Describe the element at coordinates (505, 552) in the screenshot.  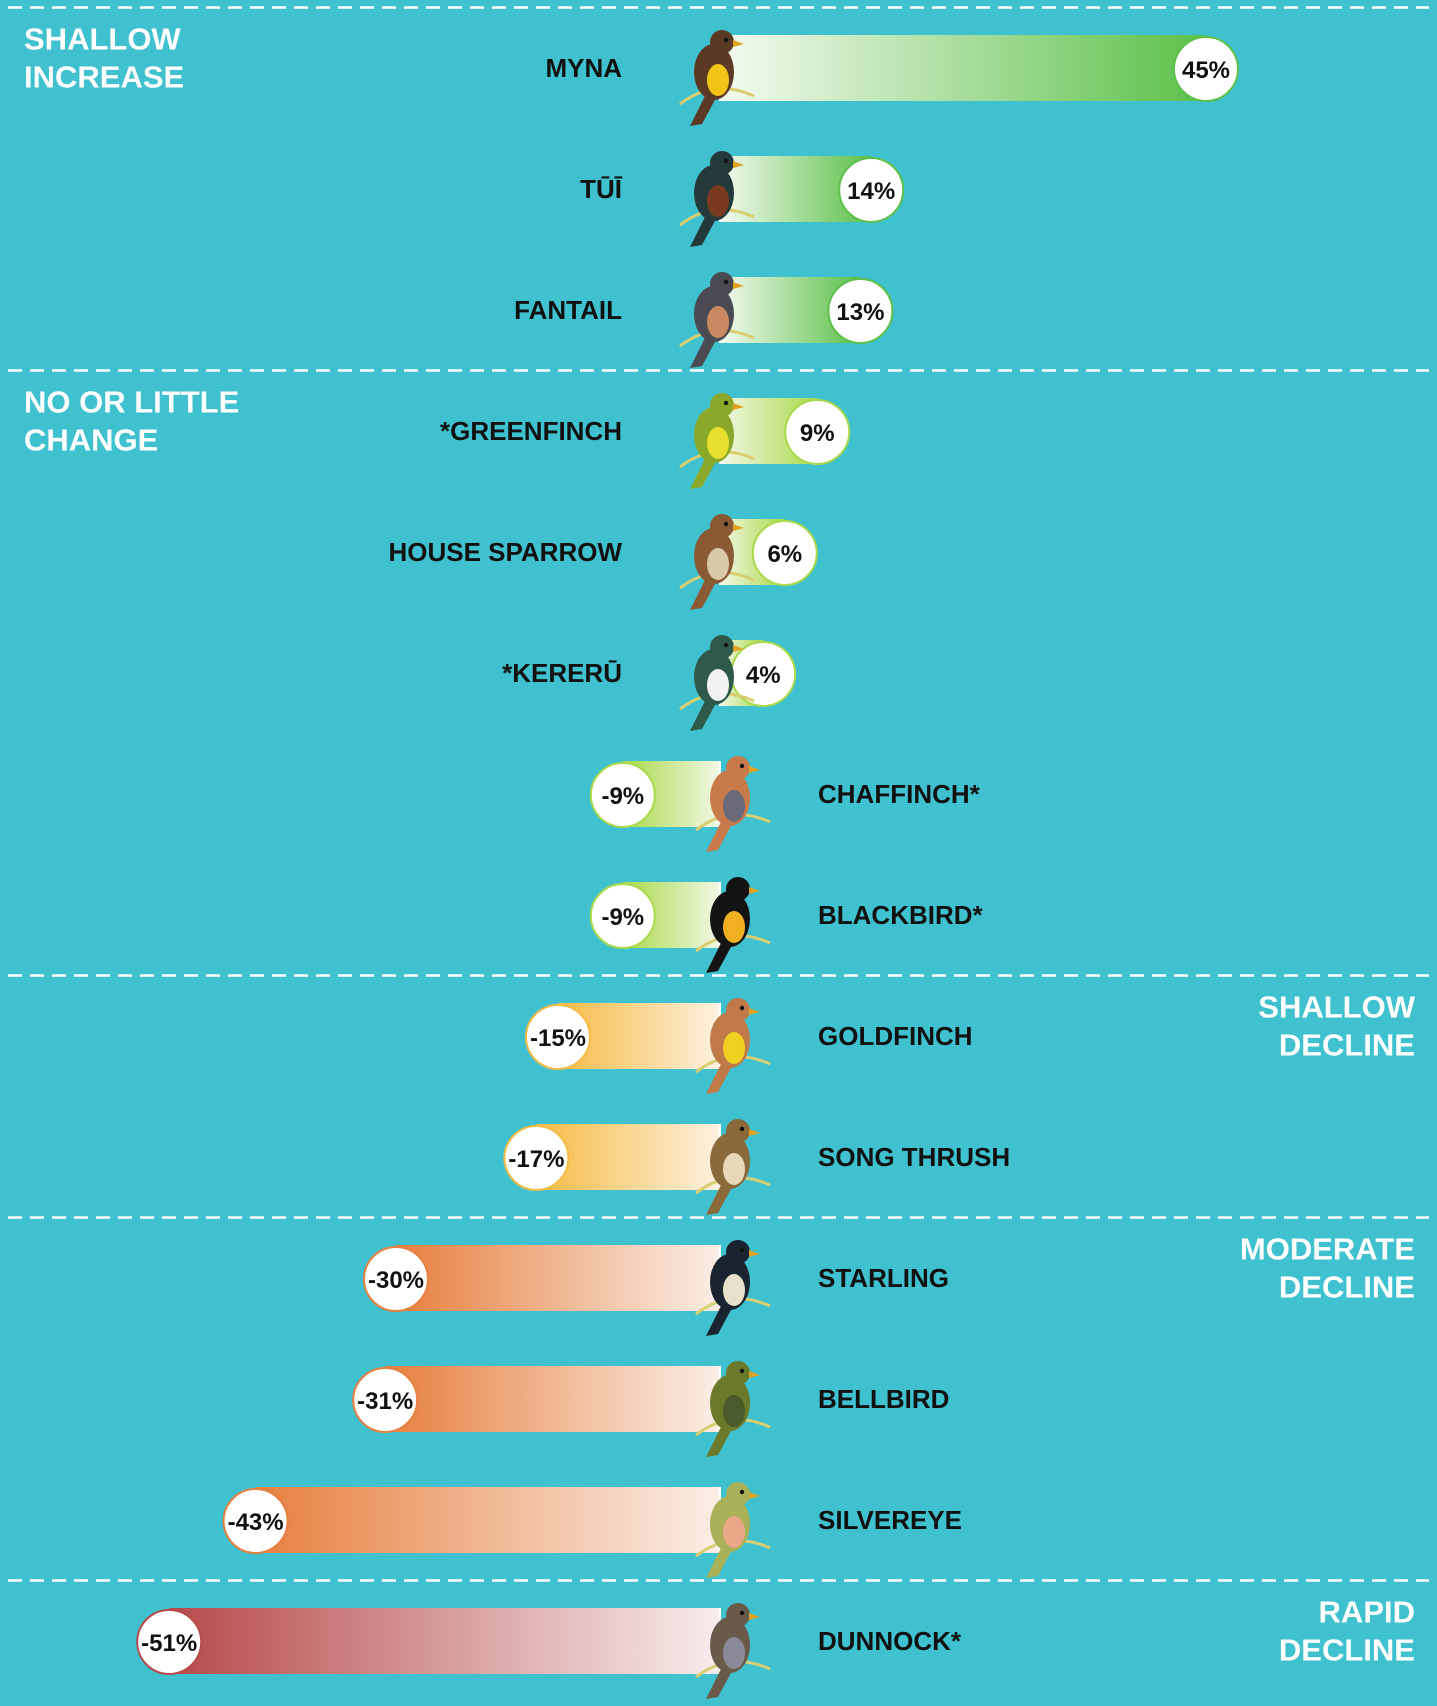
I see `bird-name-label: HOUSE SPARROW` at that location.